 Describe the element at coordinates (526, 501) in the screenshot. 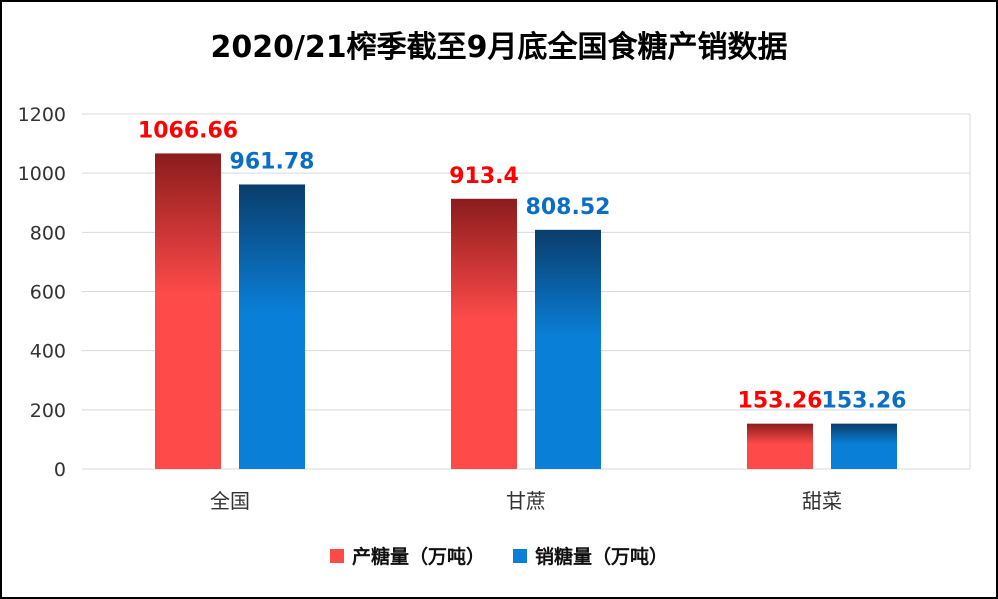

I see `x-tick-label: 甘蔗` at that location.